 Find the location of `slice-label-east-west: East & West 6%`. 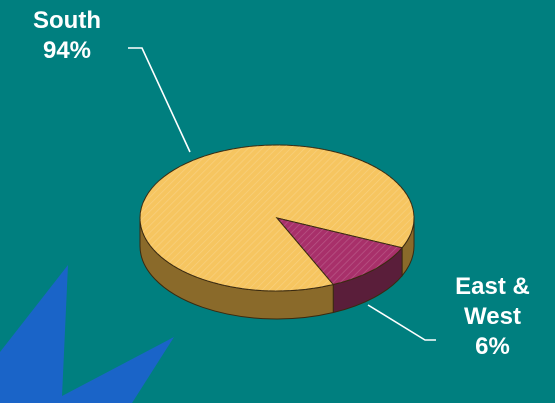

slice-label-east-west: East & West 6% is located at coordinates (492, 317).